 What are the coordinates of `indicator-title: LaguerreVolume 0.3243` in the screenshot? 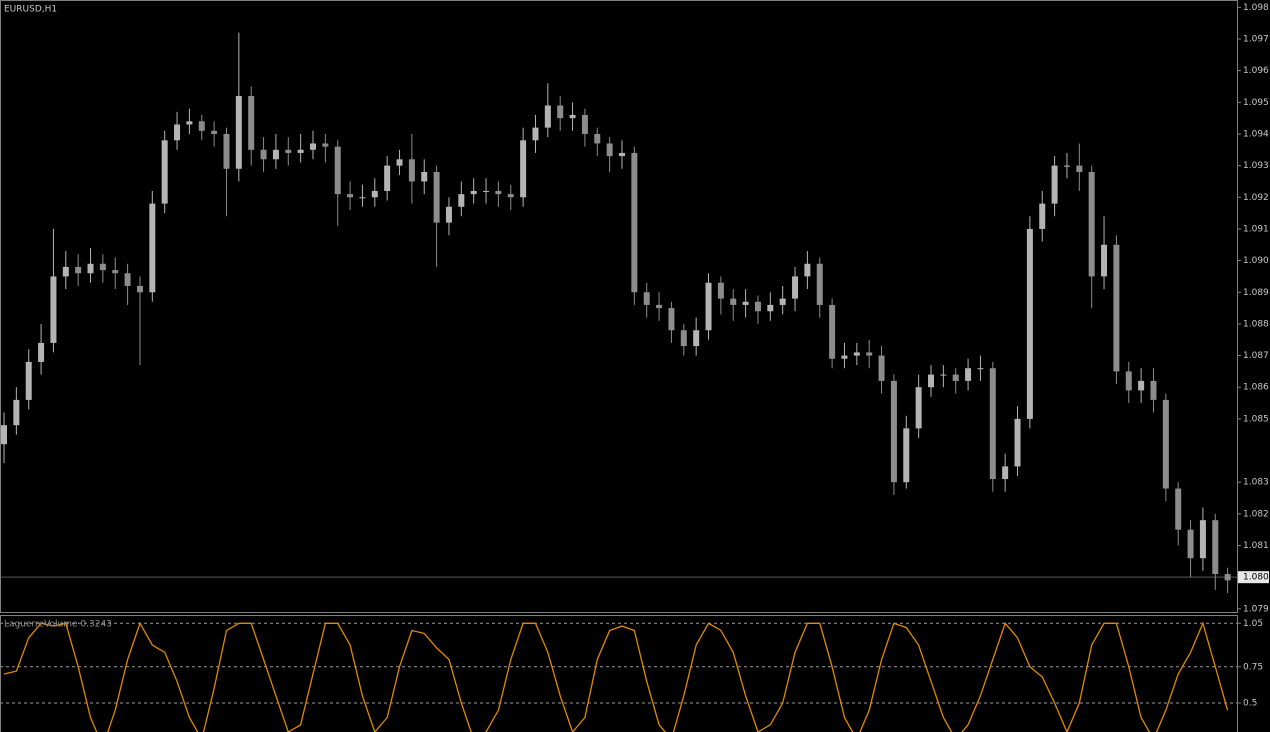 It's located at (58, 625).